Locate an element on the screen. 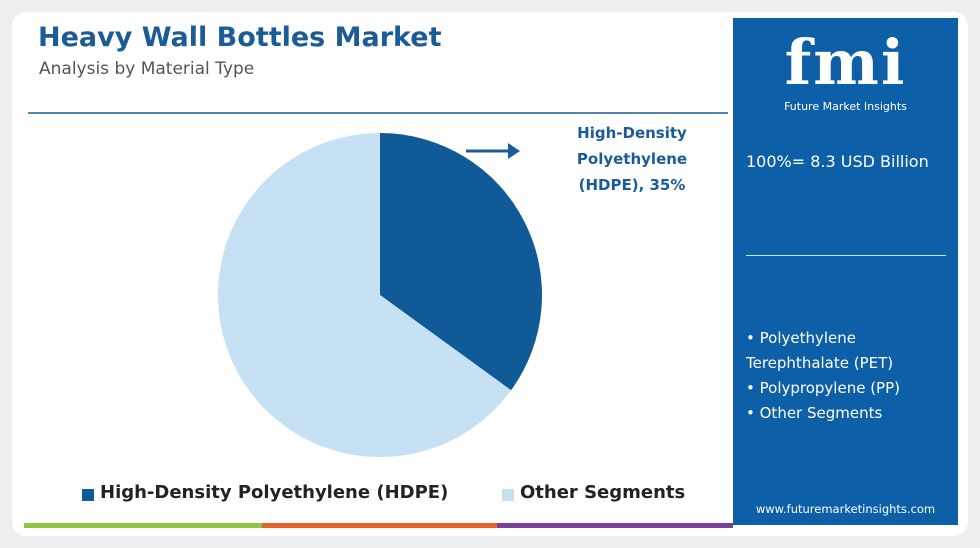 This screenshot has width=980, height=548. segment-label: Polyethylene Terephthalate (PET) is located at coordinates (820, 350).